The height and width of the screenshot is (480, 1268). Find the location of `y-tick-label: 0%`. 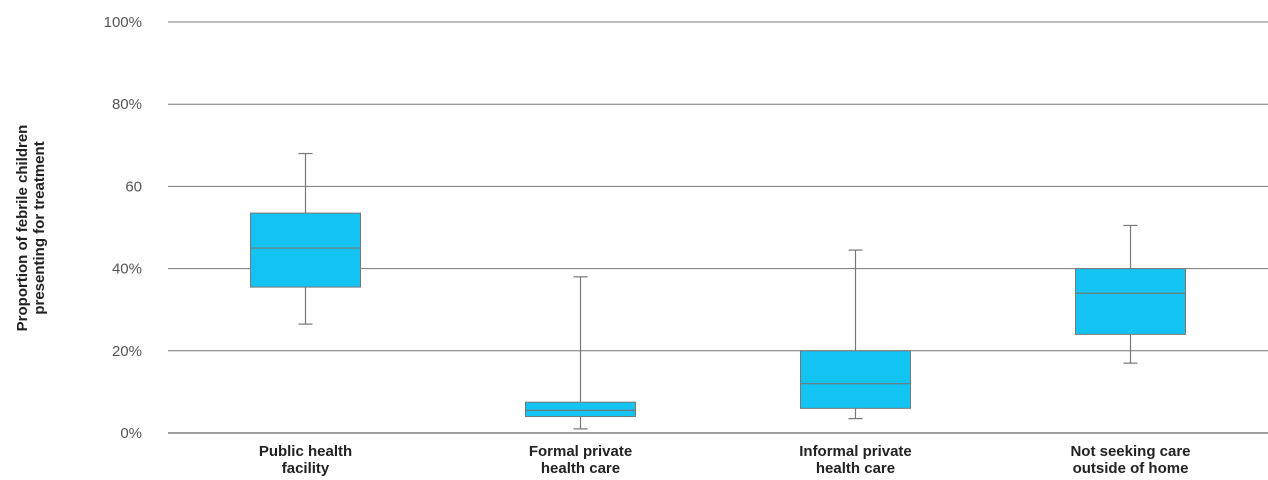

y-tick-label: 0% is located at coordinates (131, 433).